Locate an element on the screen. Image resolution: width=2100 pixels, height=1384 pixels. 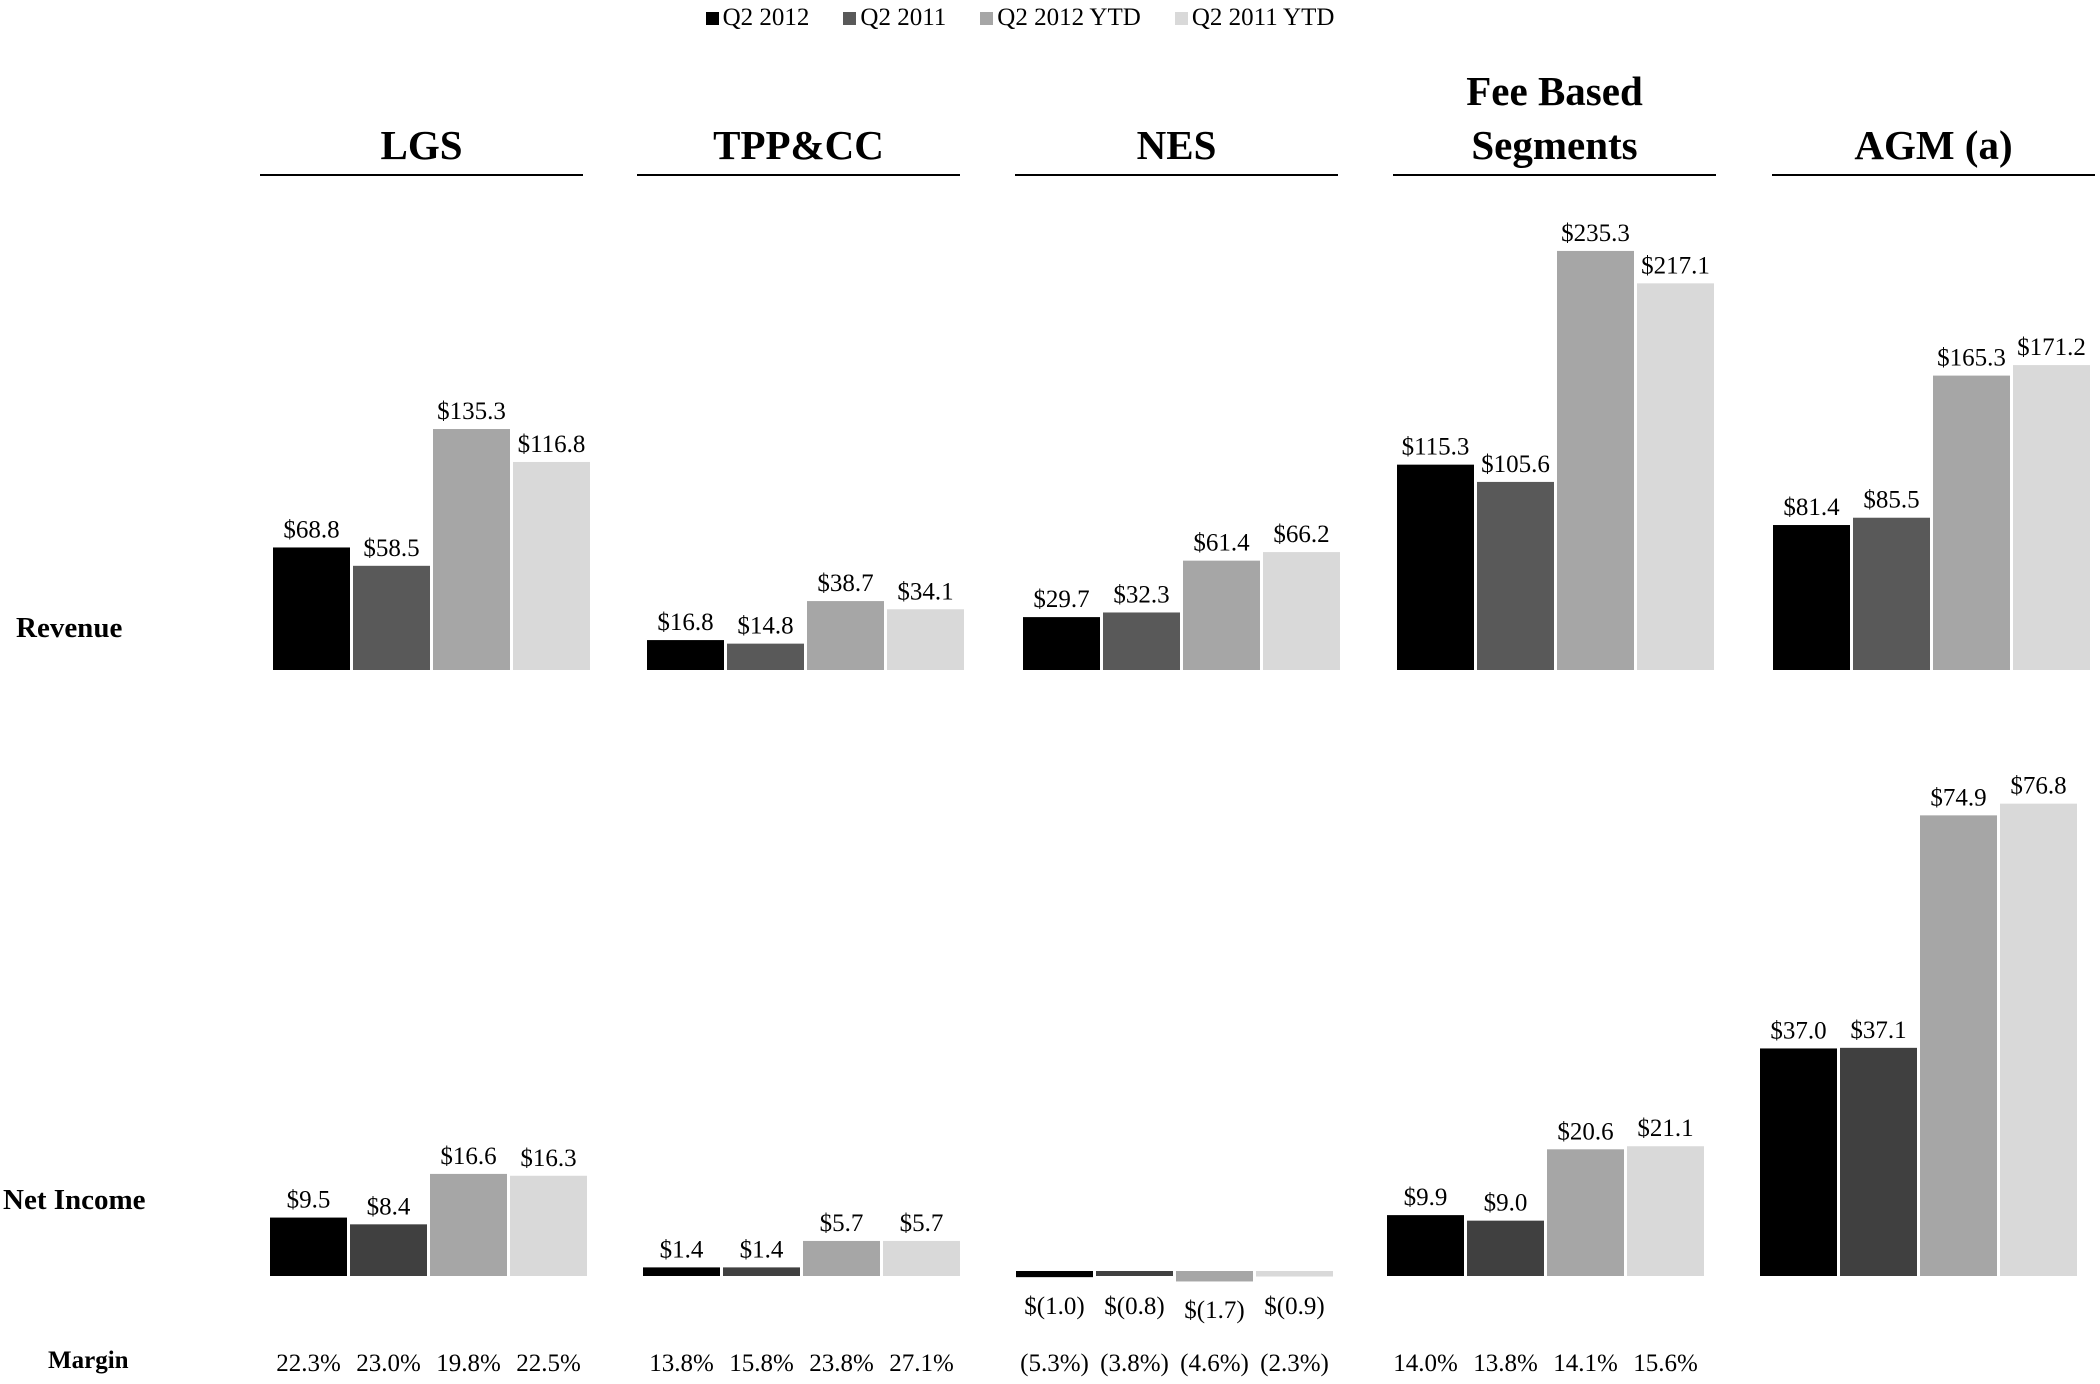
legend-item: Q2 2011 is located at coordinates (894, 18).